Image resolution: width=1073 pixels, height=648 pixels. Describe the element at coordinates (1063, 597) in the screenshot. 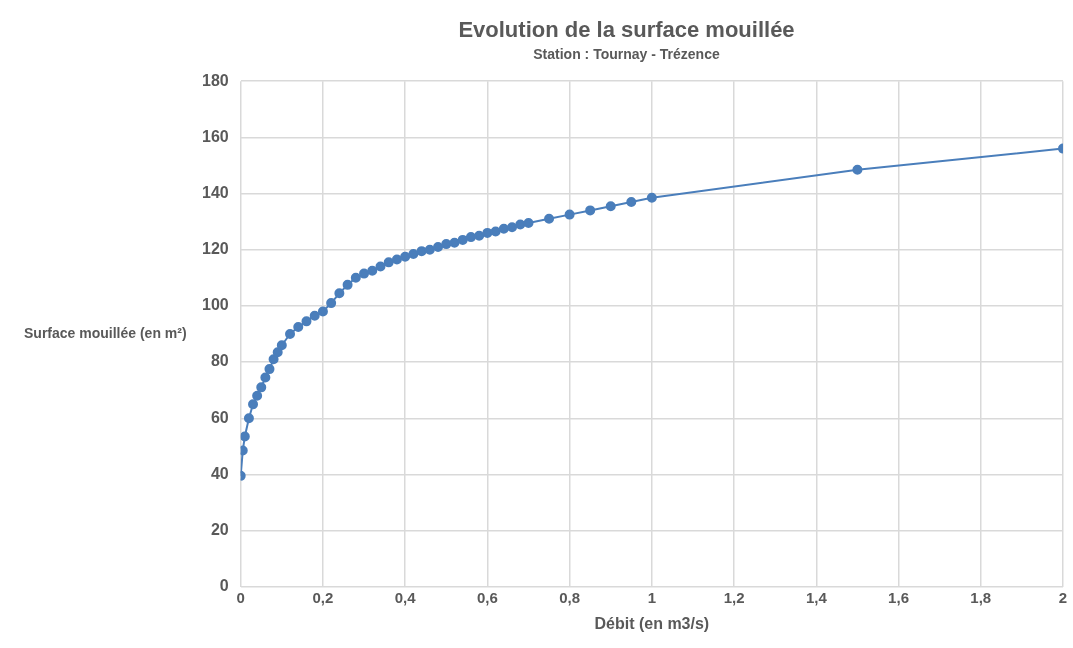

I see `x-tick-label: 2` at that location.